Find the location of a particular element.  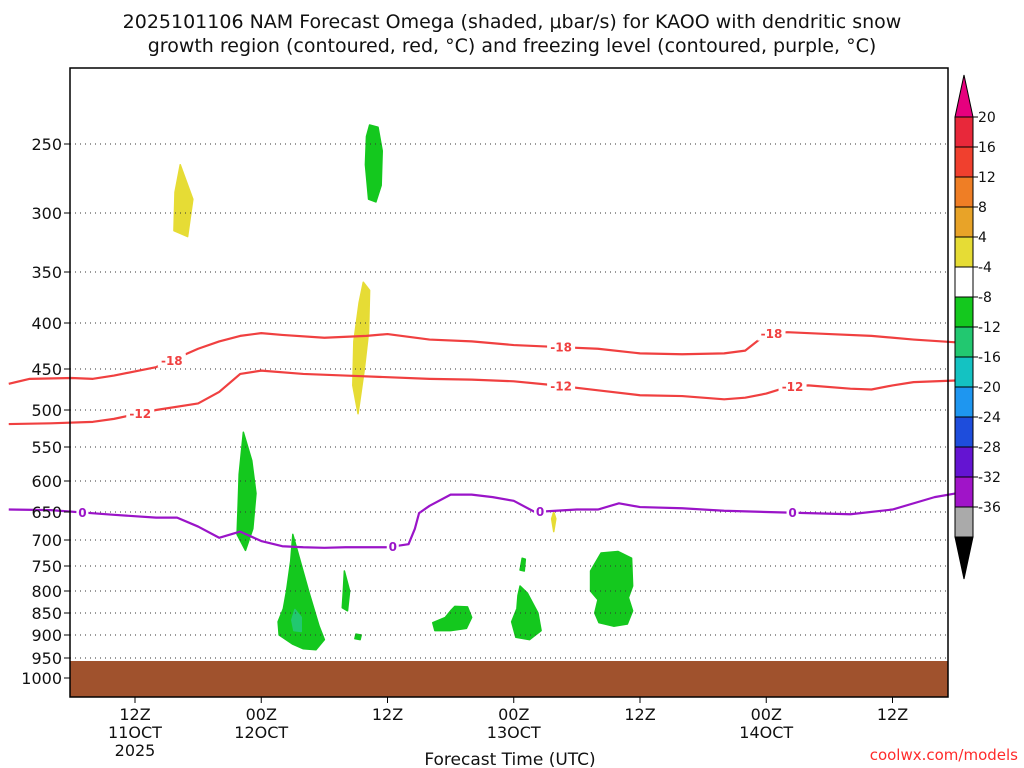

contour-label-freezing-level-0-0: 0 is located at coordinates (82, 513).